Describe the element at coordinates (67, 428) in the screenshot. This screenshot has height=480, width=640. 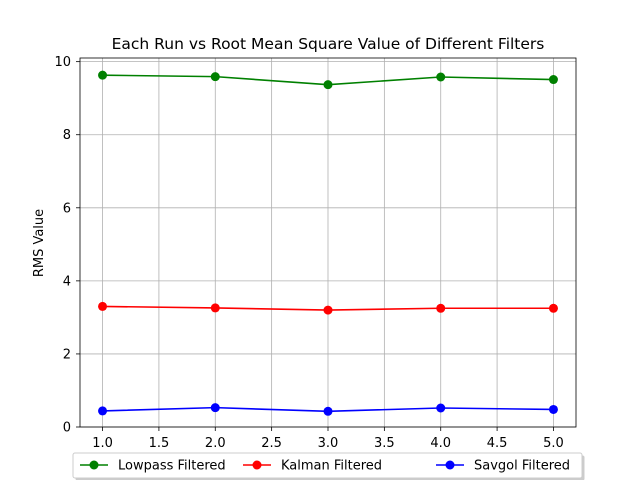
I see `y-tick-label: 0` at that location.